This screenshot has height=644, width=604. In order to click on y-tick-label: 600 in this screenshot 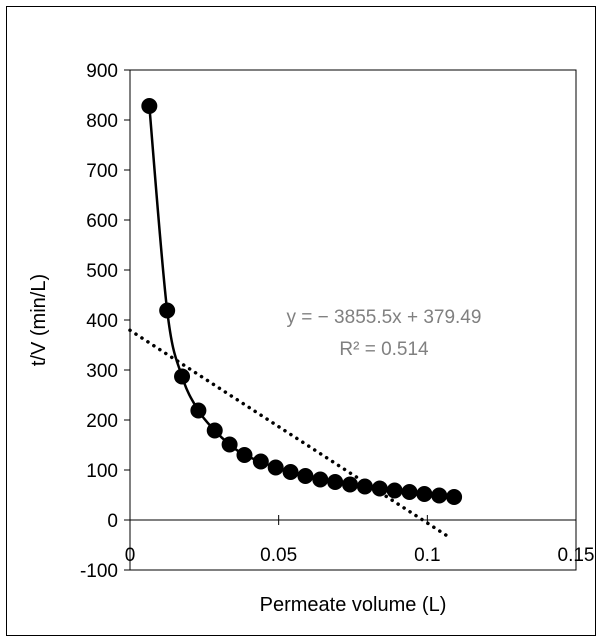, I will do `click(102, 221)`.